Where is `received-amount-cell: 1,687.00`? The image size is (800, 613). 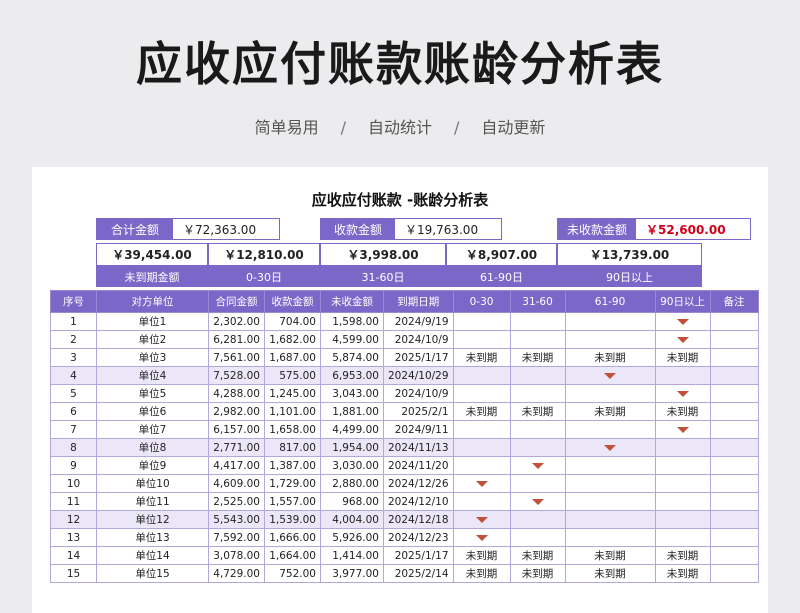
received-amount-cell: 1,687.00 is located at coordinates (292, 357).